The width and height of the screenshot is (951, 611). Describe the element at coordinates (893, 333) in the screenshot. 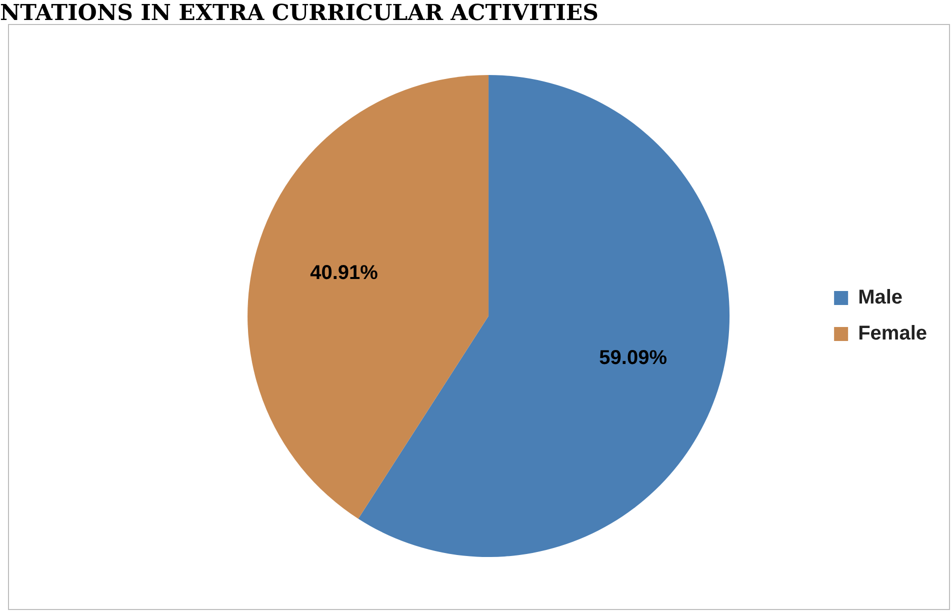

I see `legend-label: Female` at that location.